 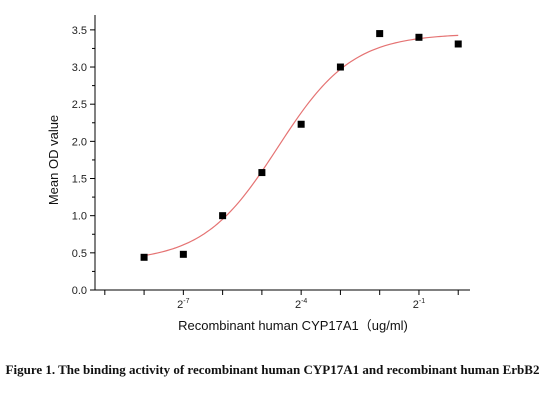 I want to click on y-tick-label: 3.0, so click(x=79, y=68).